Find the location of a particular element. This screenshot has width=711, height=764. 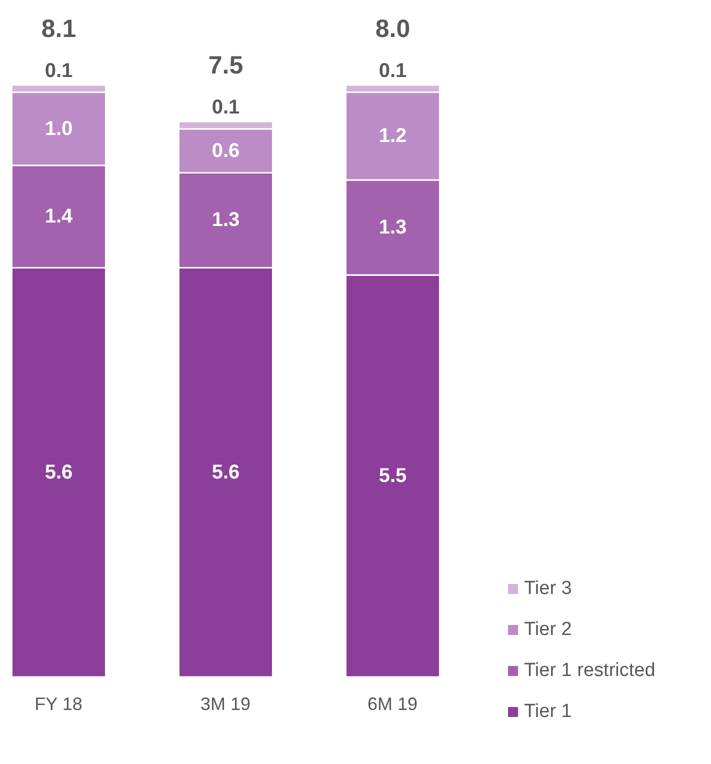

legend-label: Tier 1 restricted is located at coordinates (590, 671).